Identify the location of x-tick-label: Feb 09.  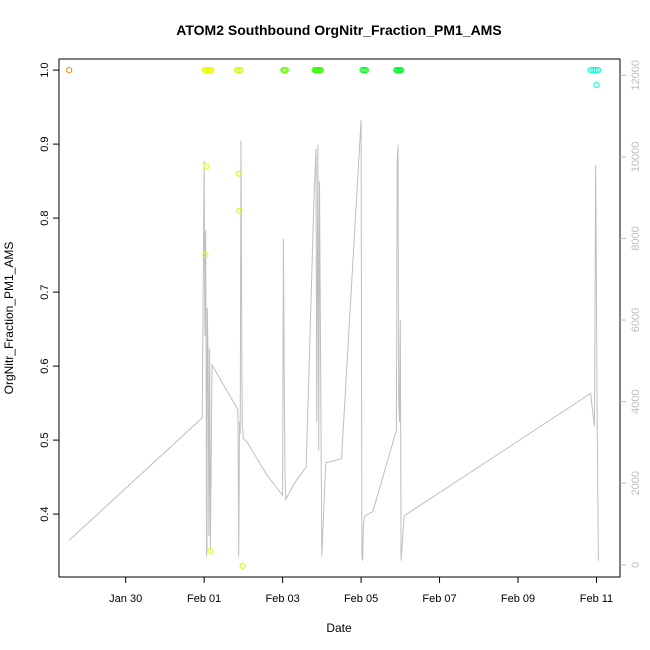
(518, 599).